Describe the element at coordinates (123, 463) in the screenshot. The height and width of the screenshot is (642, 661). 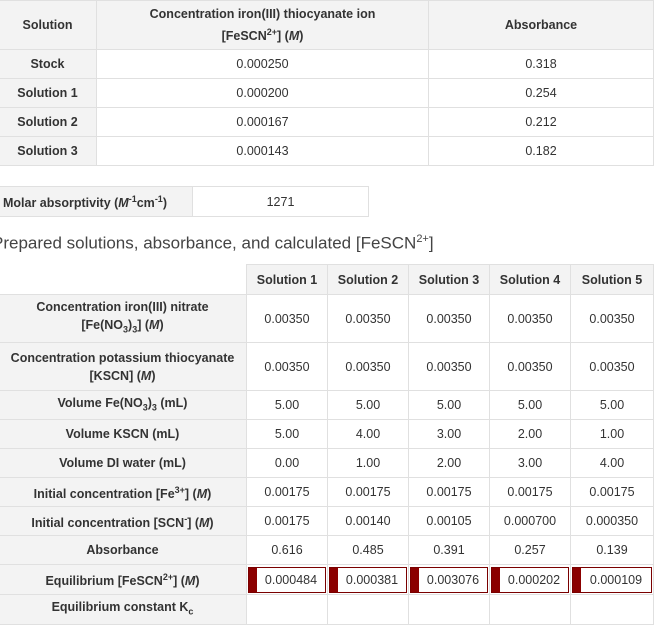
I see `row-label-volume-water: Volume DI water (mL)` at that location.